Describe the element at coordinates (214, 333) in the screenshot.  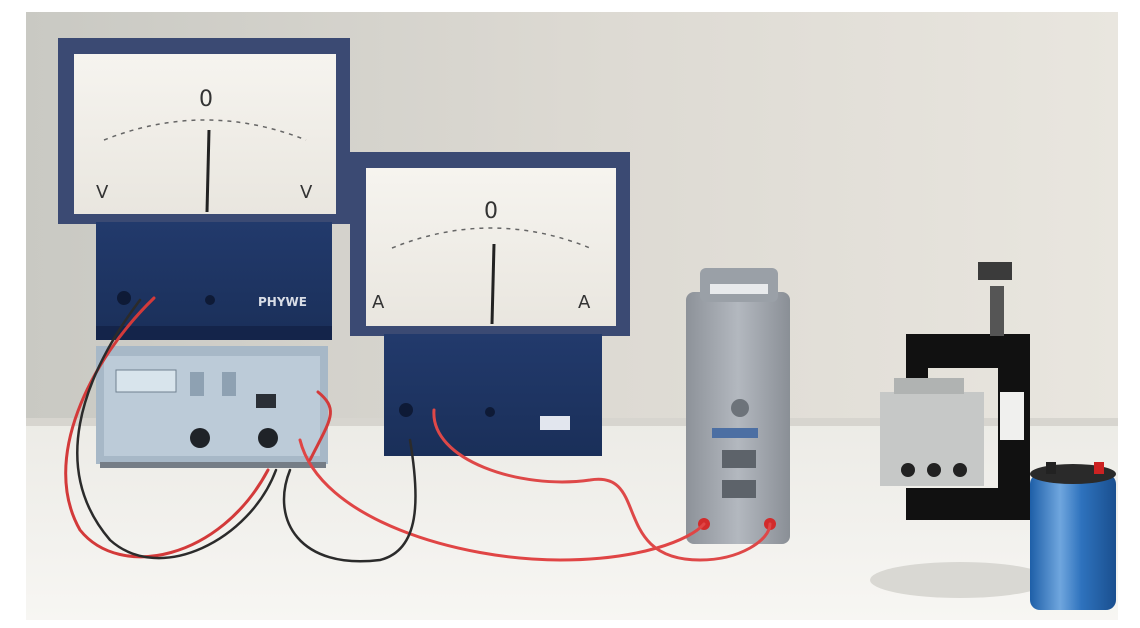
I see `voltmeter-base-shadow` at that location.